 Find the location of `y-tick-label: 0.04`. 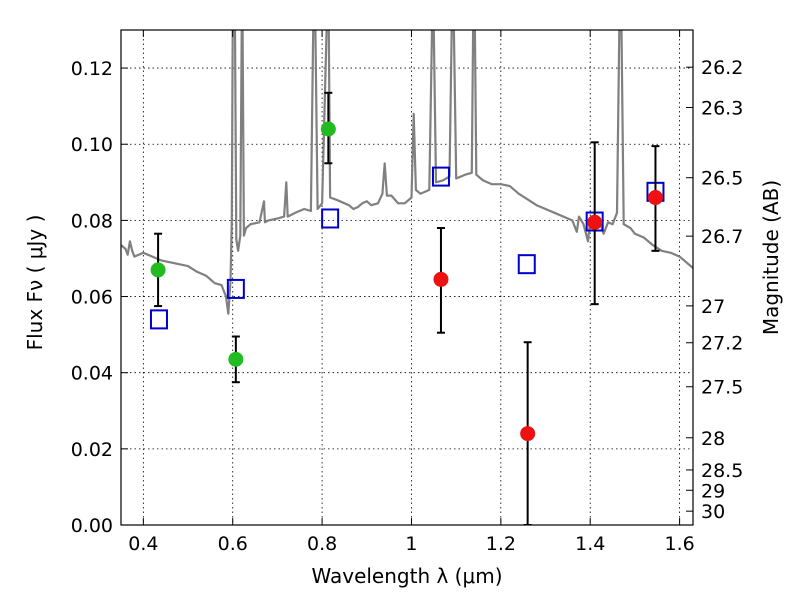

y-tick-label: 0.04 is located at coordinates (92, 374).